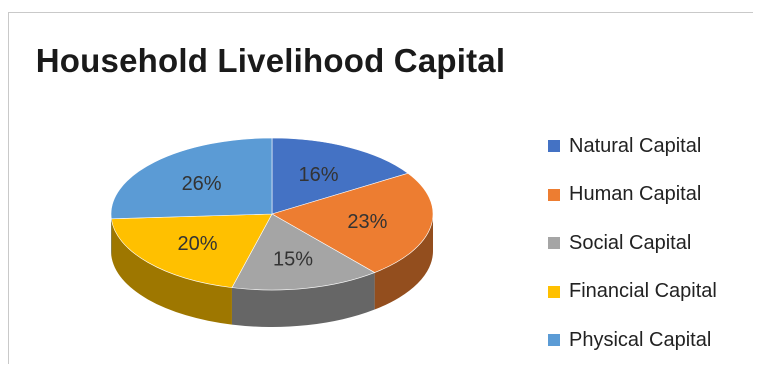  I want to click on pie-slice-human-capital, so click(352, 222).